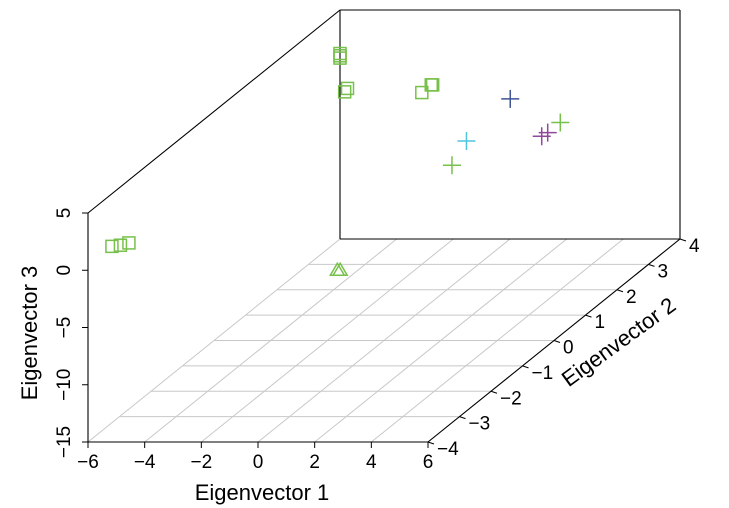 This screenshot has height=508, width=729. What do you see at coordinates (428, 462) in the screenshot?
I see `x-tick-label: 6` at bounding box center [428, 462].